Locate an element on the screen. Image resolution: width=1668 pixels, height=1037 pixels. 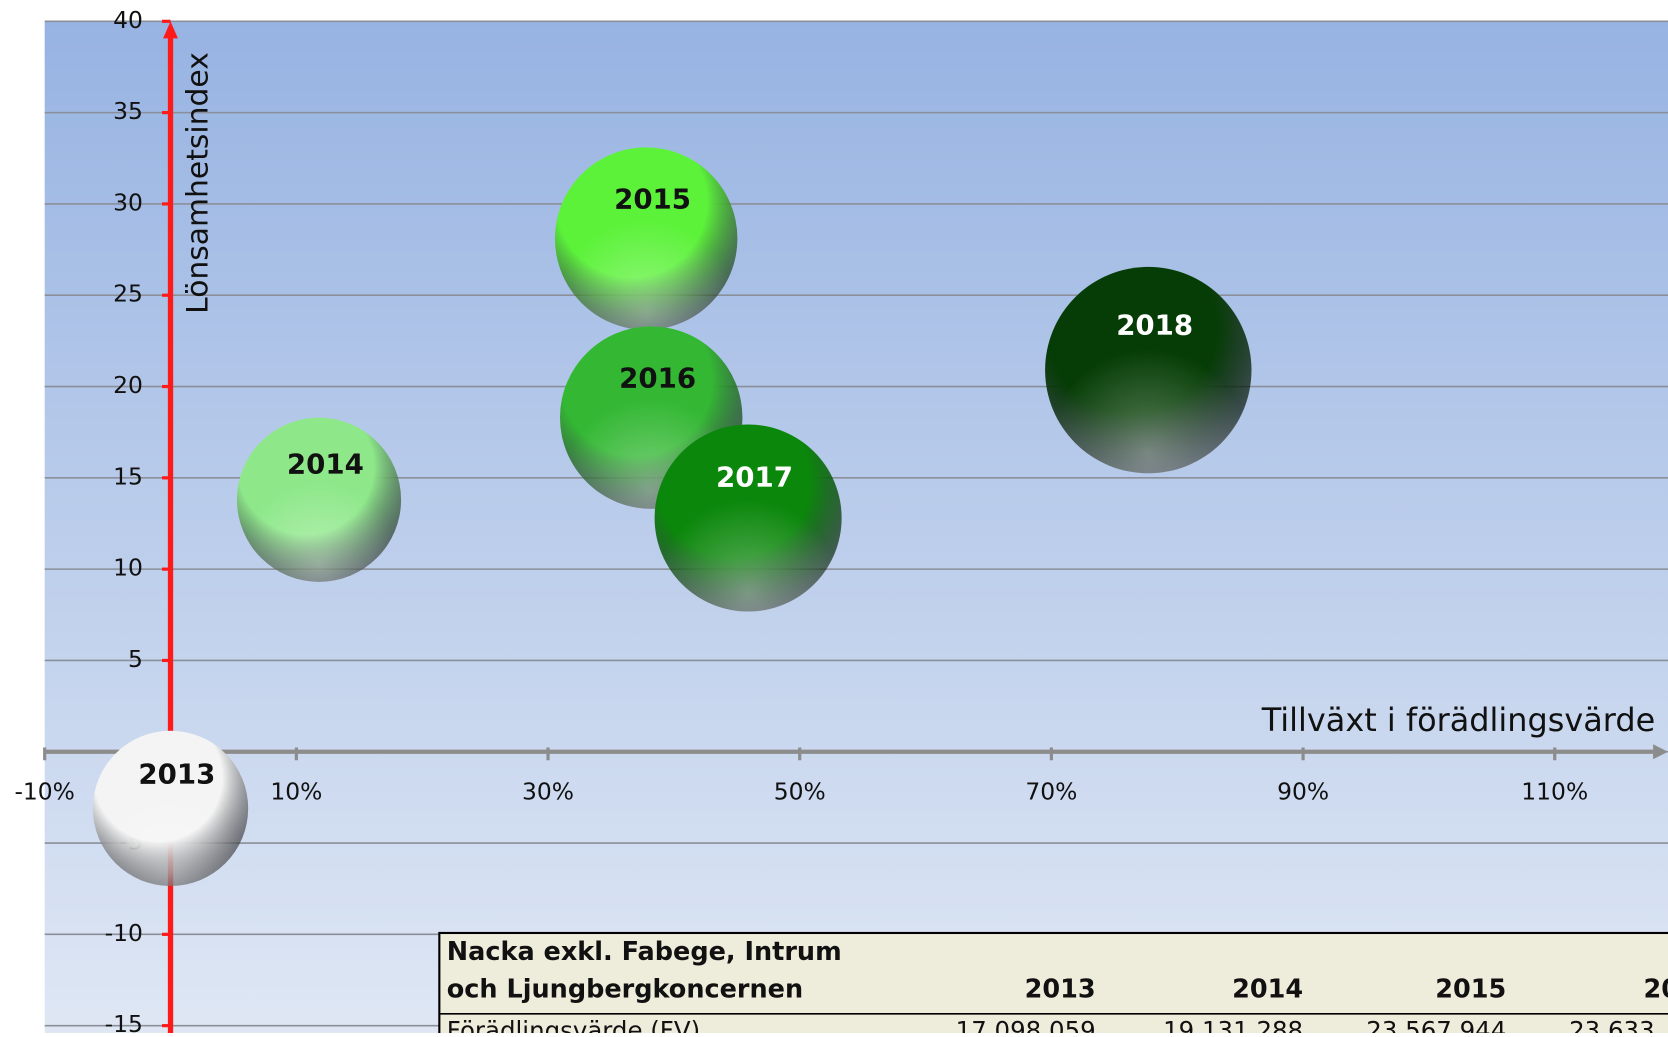
x-tick-label: 30% is located at coordinates (548, 792).